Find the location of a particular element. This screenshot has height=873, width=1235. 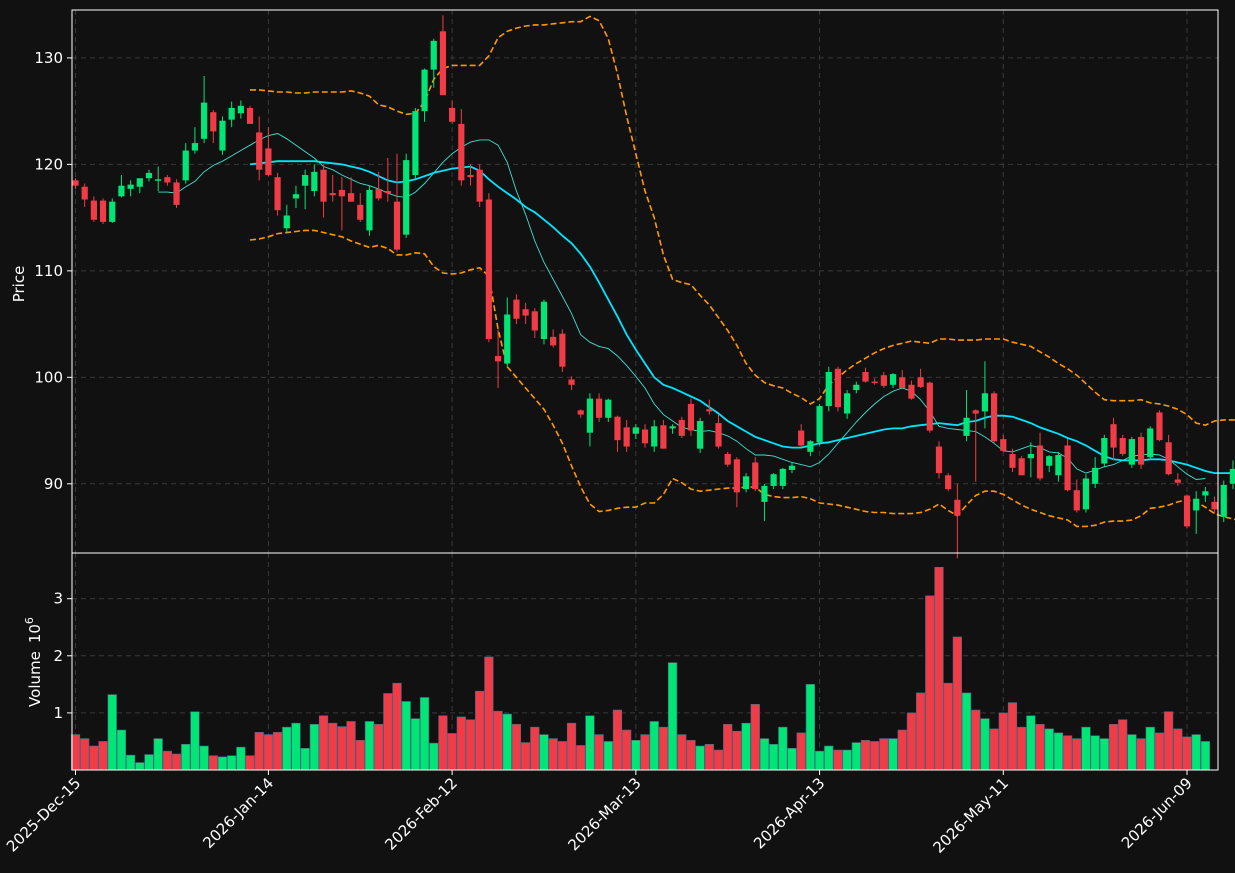

price-tick-label: 120 is located at coordinates (48, 164).